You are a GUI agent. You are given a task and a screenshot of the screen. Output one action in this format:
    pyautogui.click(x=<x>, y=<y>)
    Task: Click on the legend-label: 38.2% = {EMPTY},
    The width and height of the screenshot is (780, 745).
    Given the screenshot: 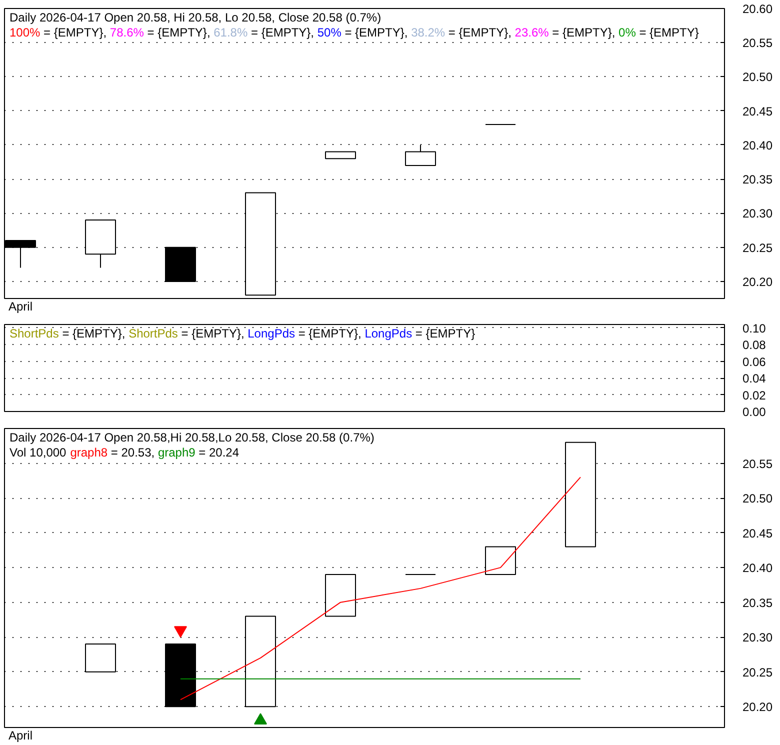 What is the action you would take?
    pyautogui.click(x=461, y=33)
    